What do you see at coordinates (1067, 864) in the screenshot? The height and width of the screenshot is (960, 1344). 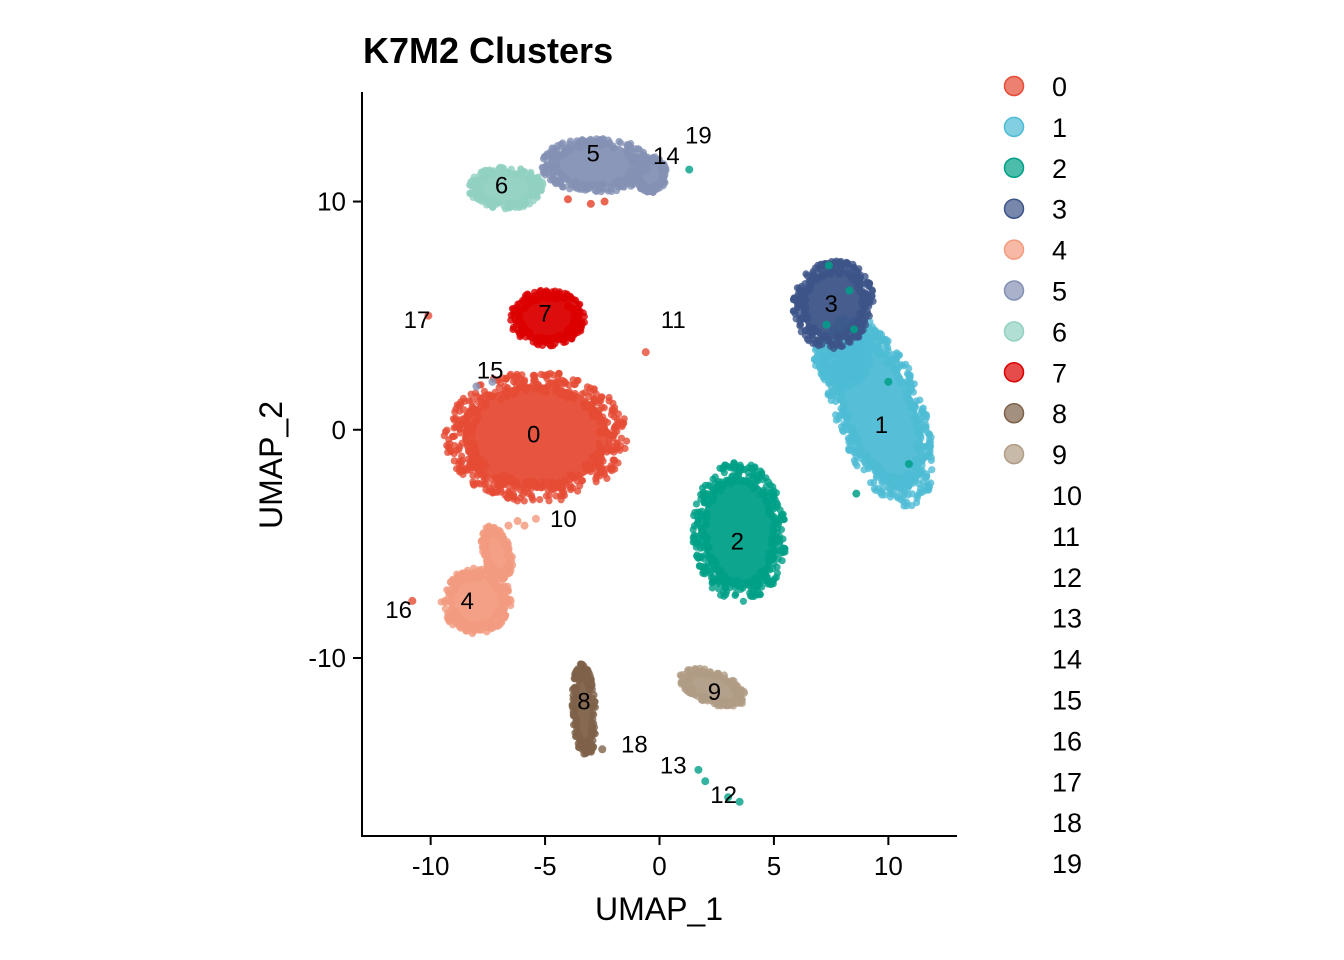 I see `legend-label: 19` at bounding box center [1067, 864].